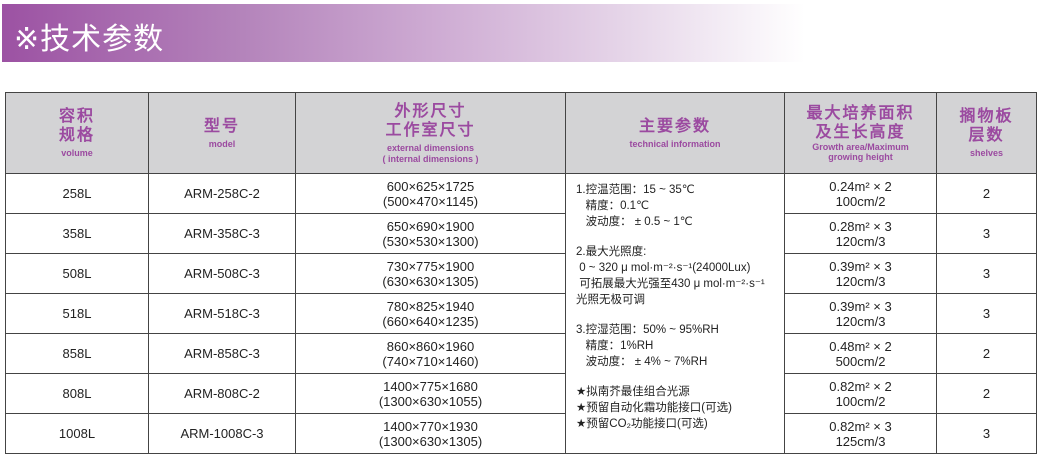  I want to click on growth-area-cell: 0.82m² × 3 125cm/3, so click(860, 433).